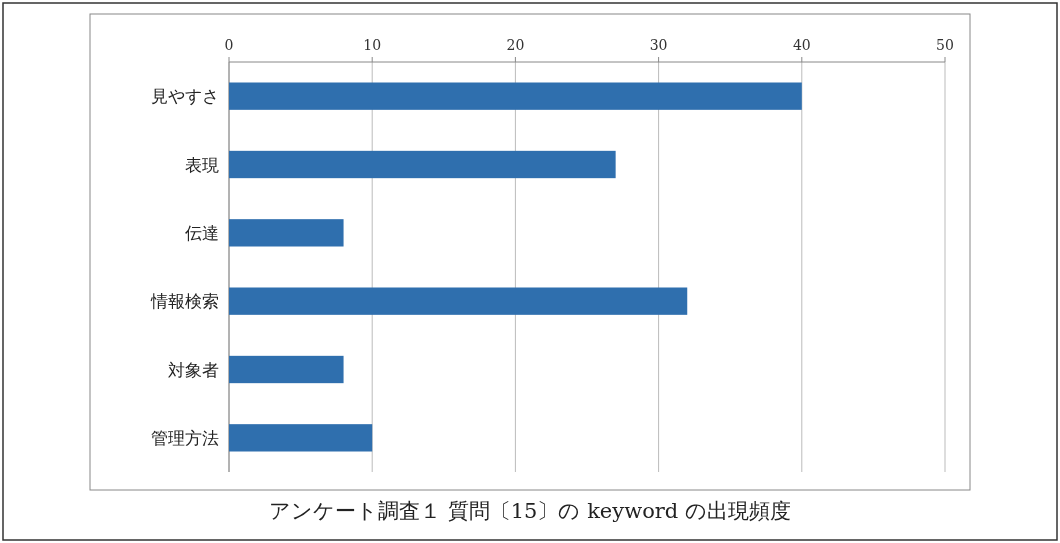  I want to click on x-tick-label: 20, so click(515, 45).